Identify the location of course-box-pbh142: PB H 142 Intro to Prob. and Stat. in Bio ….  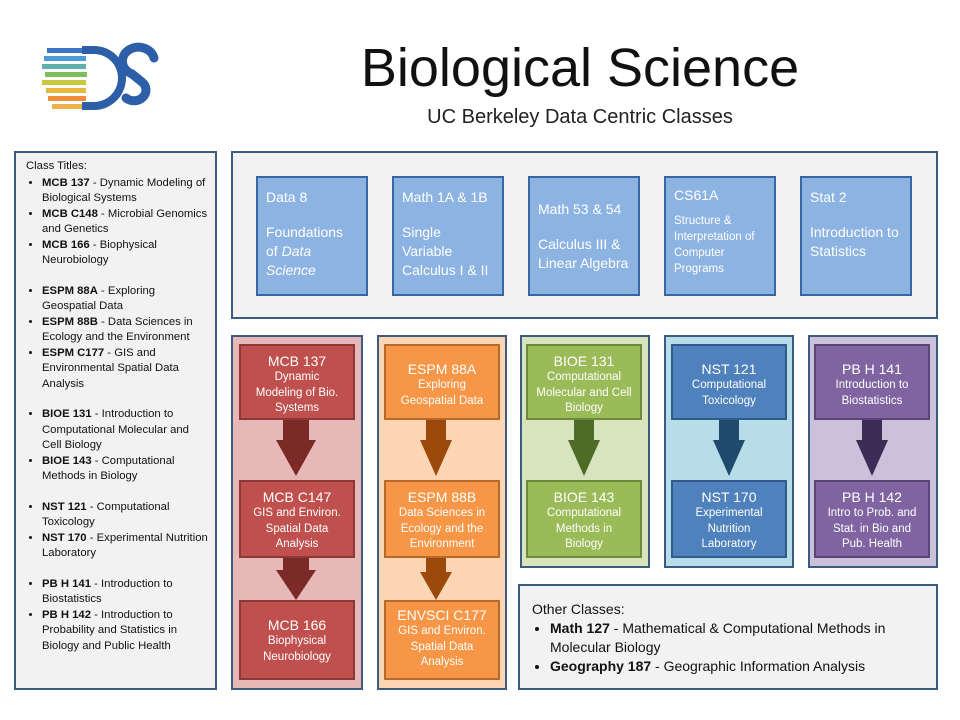
(872, 519).